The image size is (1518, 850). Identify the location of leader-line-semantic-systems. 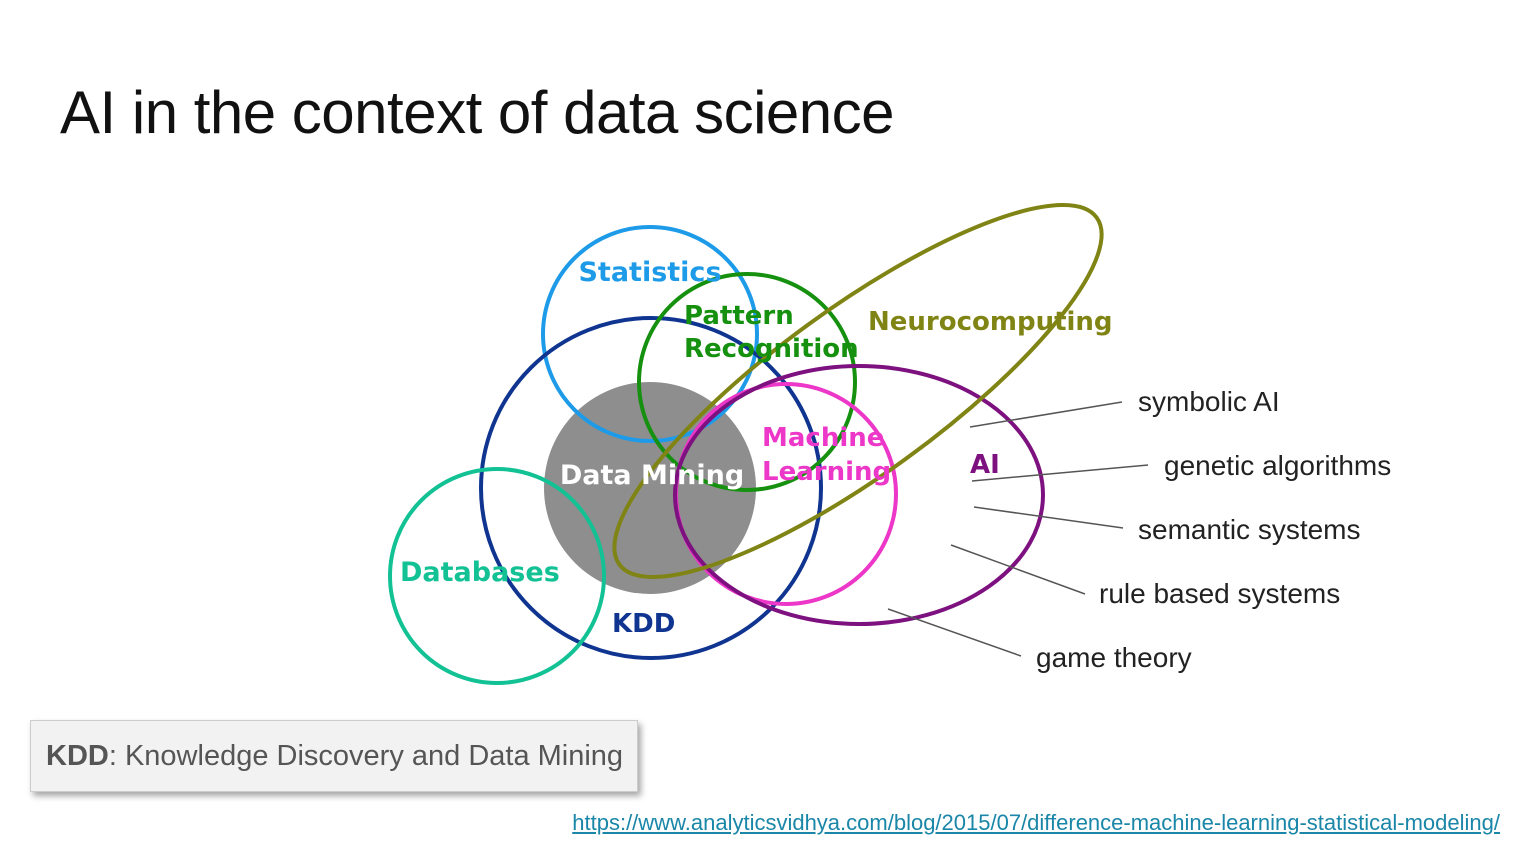
(1048, 517).